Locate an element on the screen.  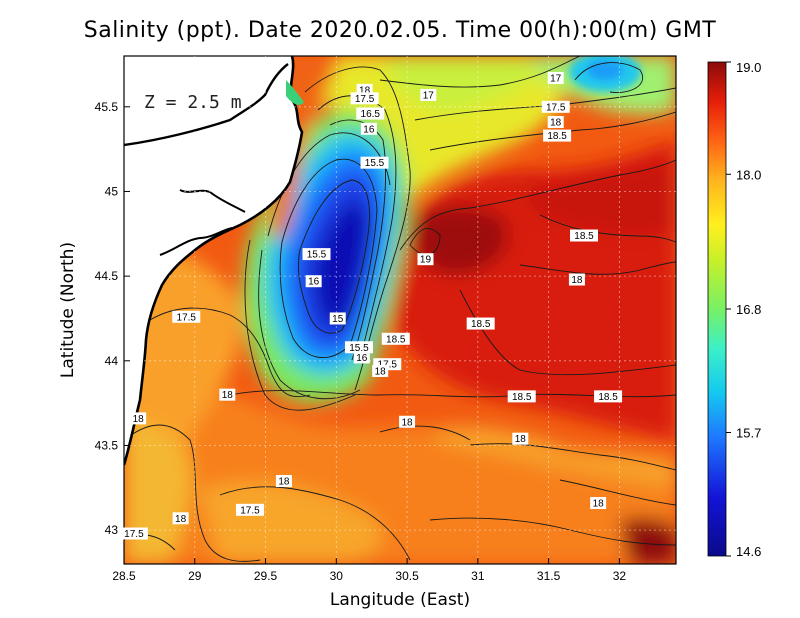
contour-label-text: 15.5 is located at coordinates (359, 348).